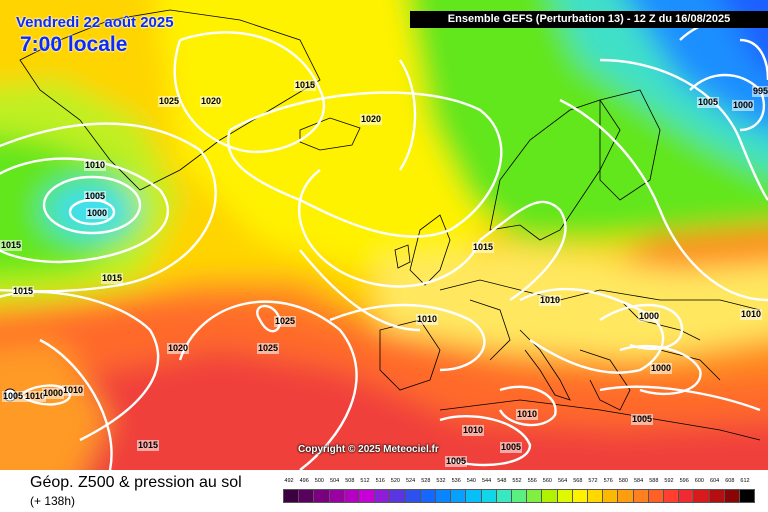 Image resolution: width=768 pixels, height=512 pixels. Describe the element at coordinates (593, 481) in the screenshot. I see `scale-value-label: 572` at that location.